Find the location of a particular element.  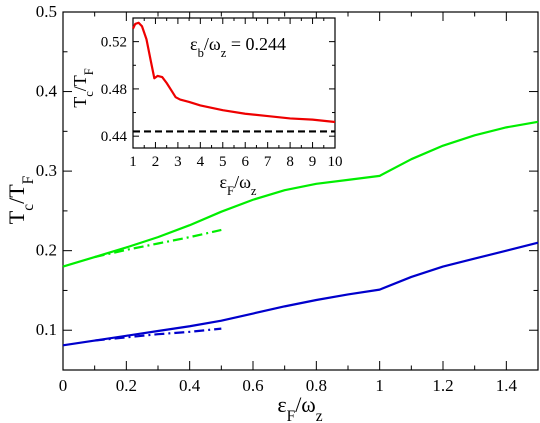

inset-y-axis: 0.44 0.48 0.52 is located at coordinates (218, 81).